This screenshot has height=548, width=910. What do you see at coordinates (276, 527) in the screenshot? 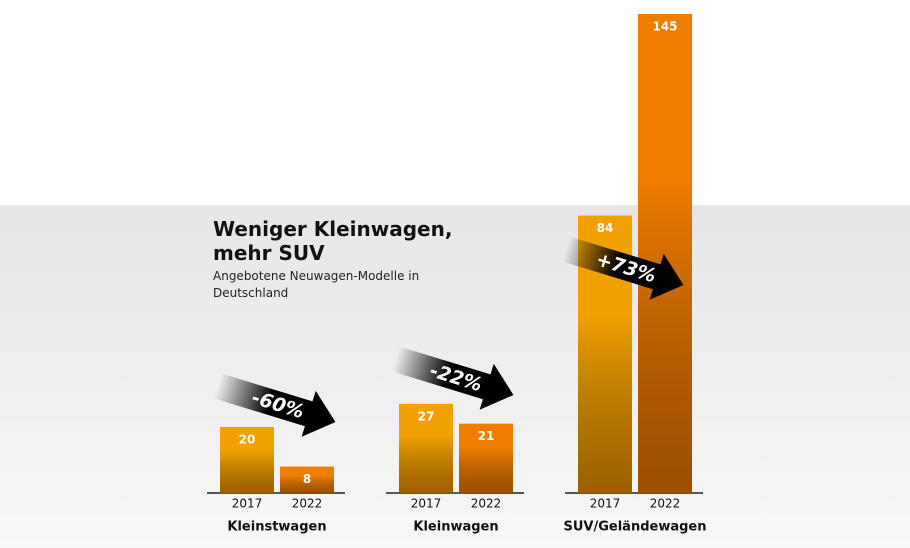
I see `category-label: Kleinstwagen` at bounding box center [276, 527].